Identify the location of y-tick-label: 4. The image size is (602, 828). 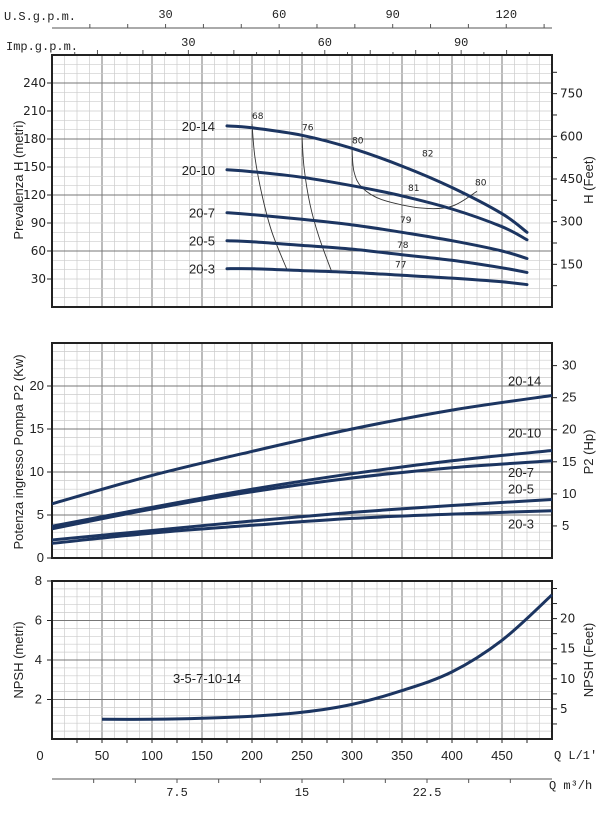
(38, 659).